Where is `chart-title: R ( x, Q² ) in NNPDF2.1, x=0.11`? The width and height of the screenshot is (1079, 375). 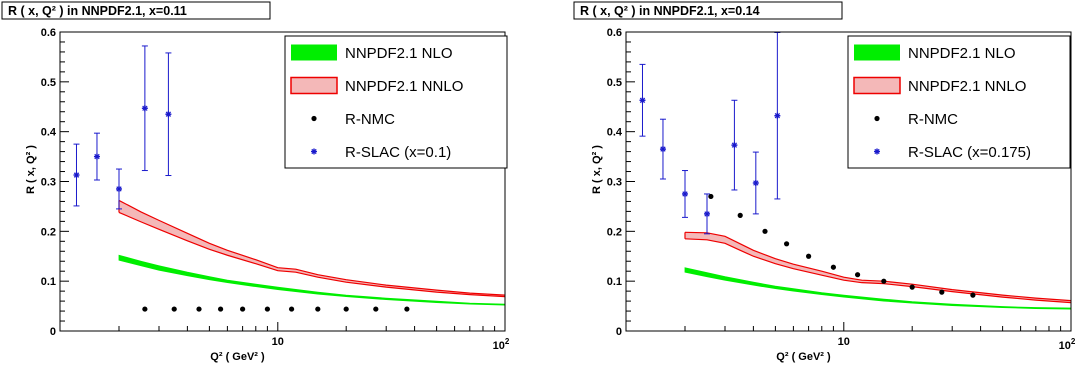
chart-title: R ( x, Q² ) in NNPDF2.1, x=0.11 is located at coordinates (97, 11).